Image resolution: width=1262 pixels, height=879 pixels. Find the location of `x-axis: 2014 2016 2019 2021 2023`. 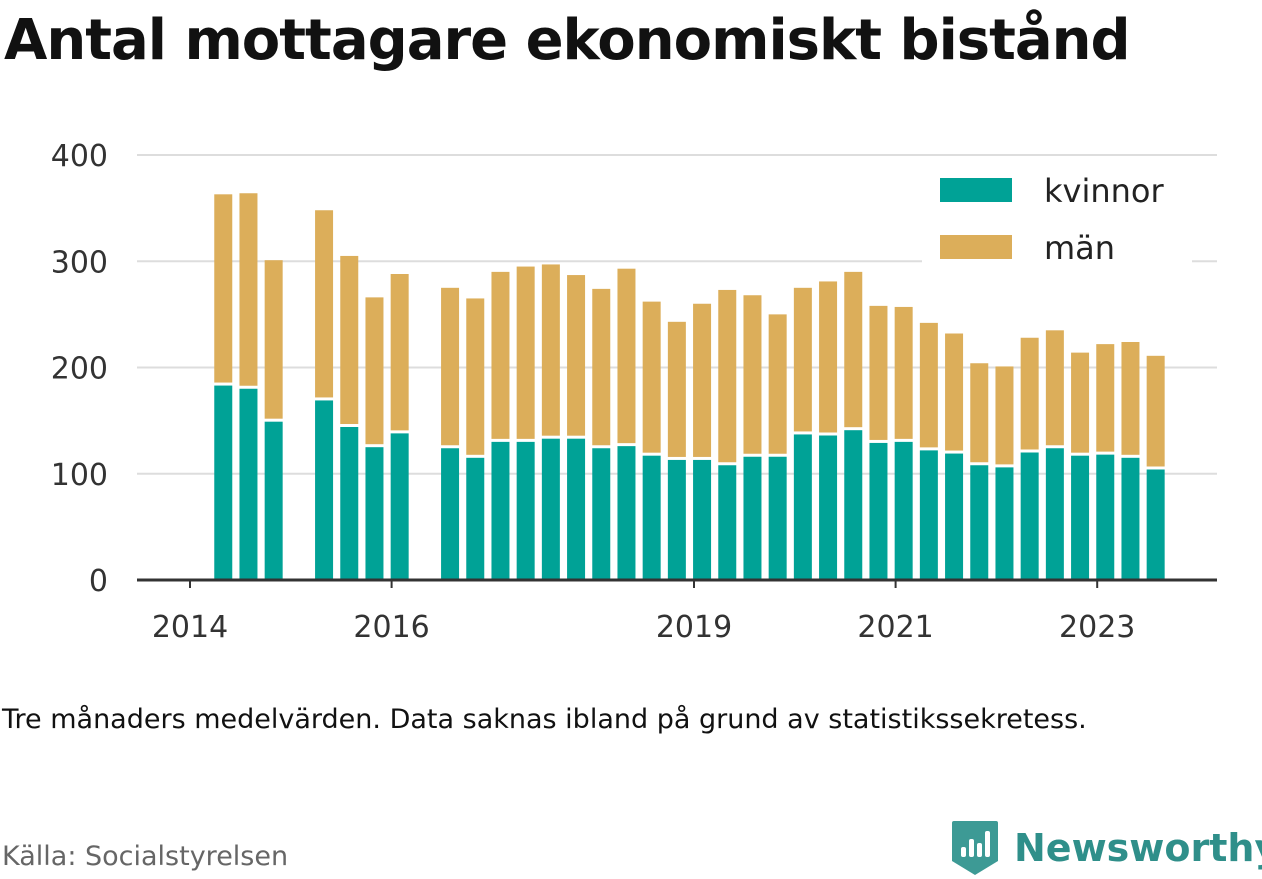

x-axis: 2014 2016 2019 2021 2023 is located at coordinates (677, 611).